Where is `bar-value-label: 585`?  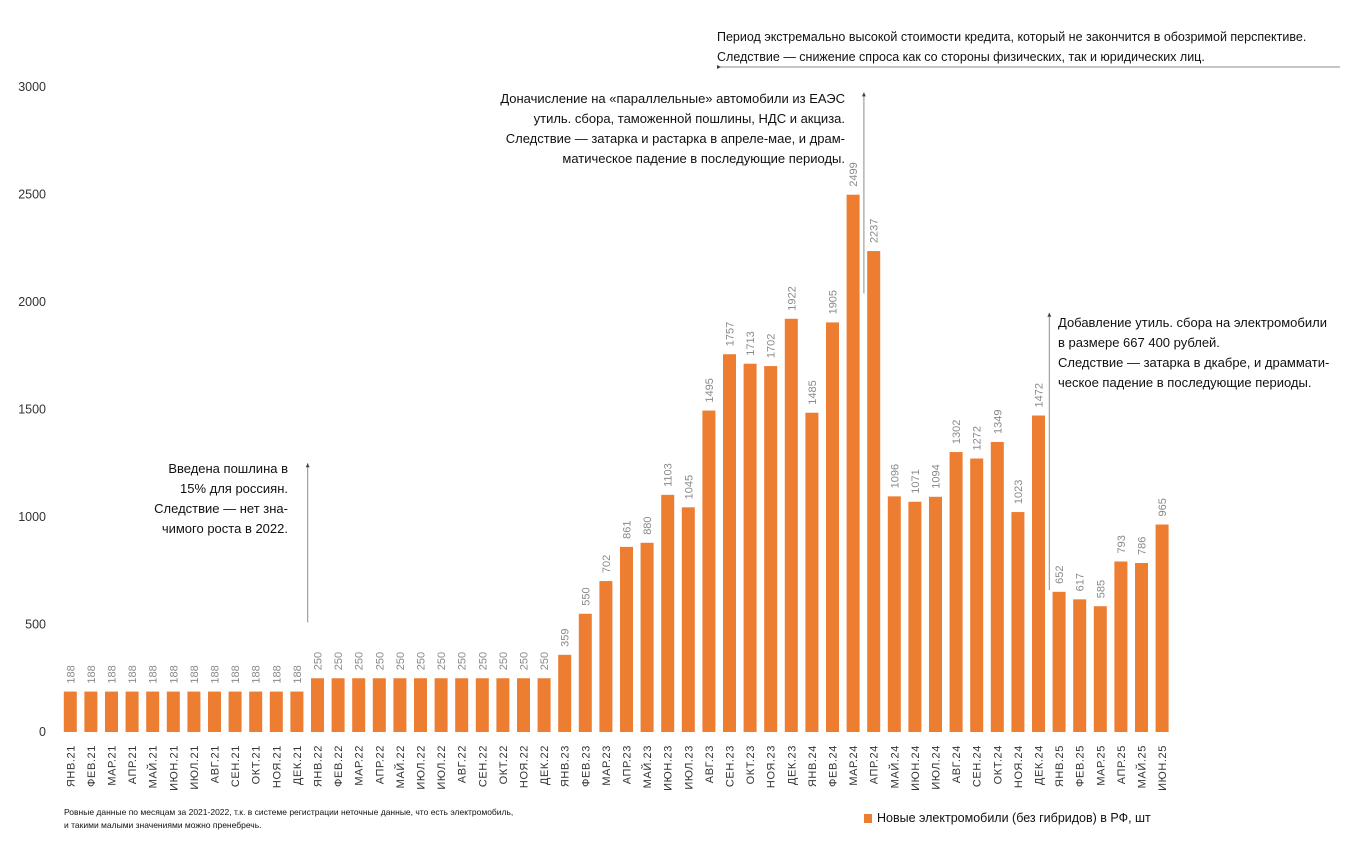
bar-value-label: 585 is located at coordinates (1101, 589).